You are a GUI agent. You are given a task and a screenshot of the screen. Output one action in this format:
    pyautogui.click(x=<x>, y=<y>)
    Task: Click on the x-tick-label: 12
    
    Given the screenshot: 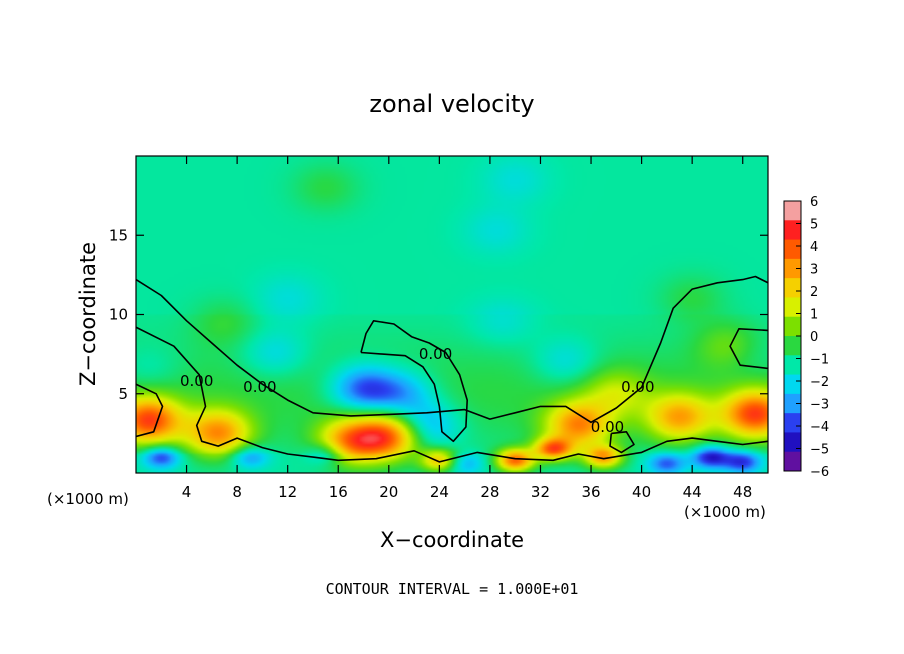 What is the action you would take?
    pyautogui.click(x=287, y=492)
    